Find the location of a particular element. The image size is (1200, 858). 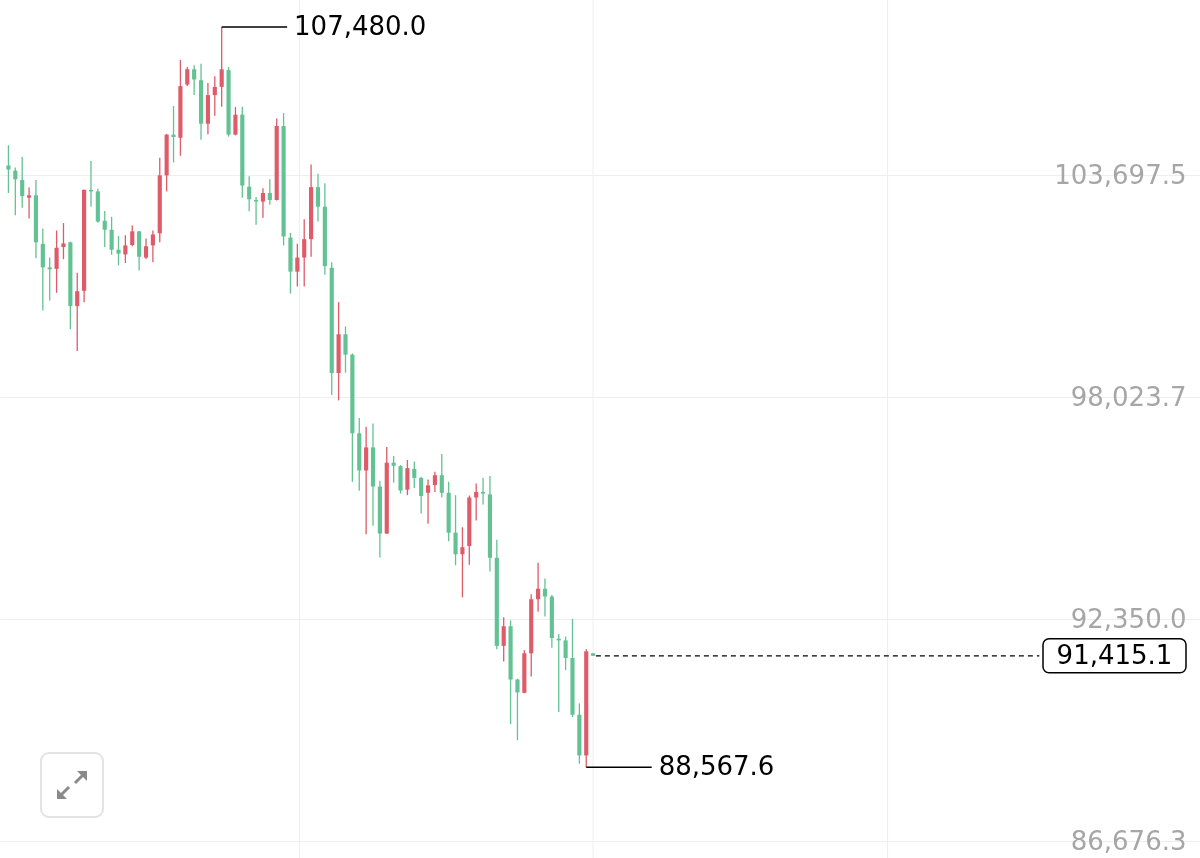

ref-line-label: 91,415.1 is located at coordinates (1114, 654).